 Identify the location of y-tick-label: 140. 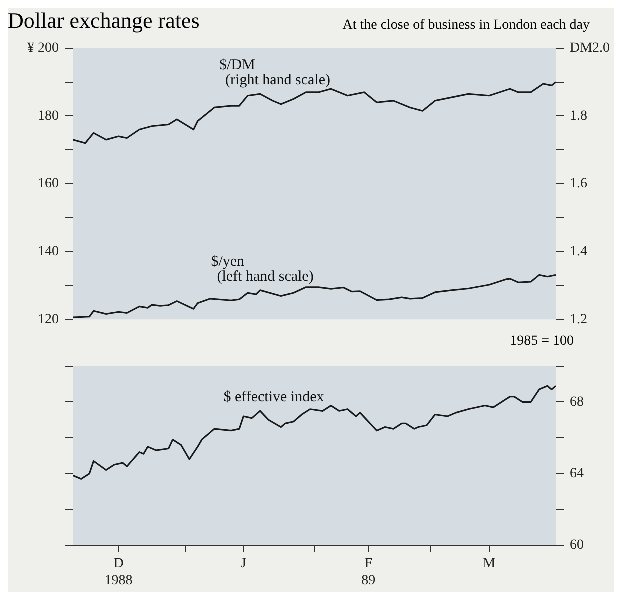
(48, 252).